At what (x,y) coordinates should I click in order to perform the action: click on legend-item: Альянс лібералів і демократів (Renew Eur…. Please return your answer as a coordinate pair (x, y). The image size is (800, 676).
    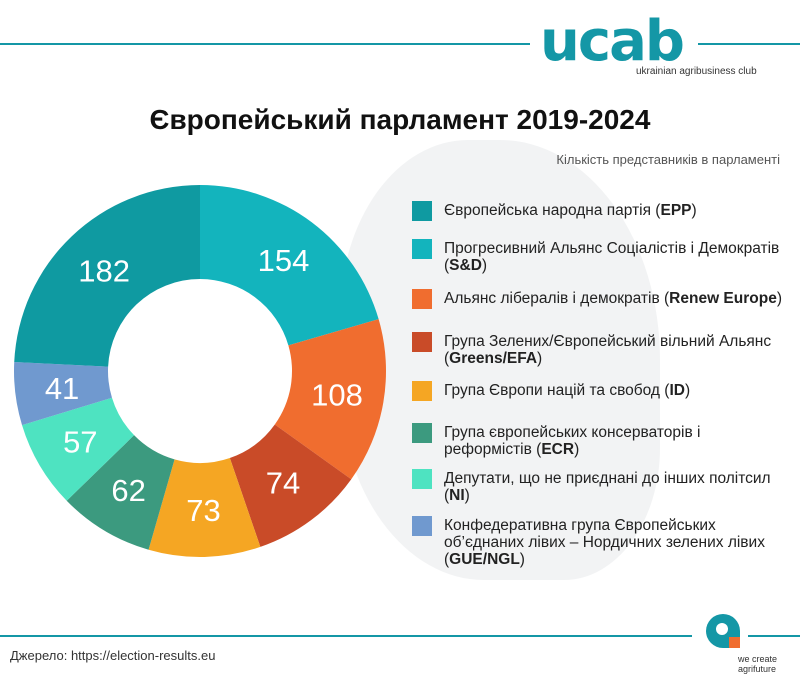
    Looking at the image, I should click on (597, 299).